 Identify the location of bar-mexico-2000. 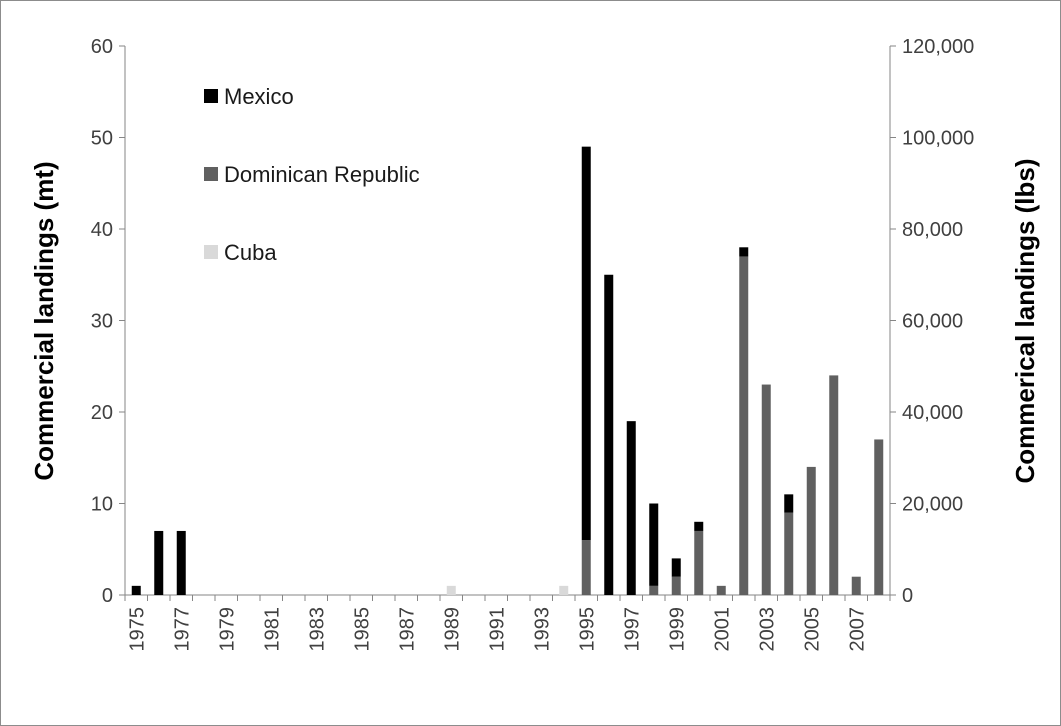
(699, 526).